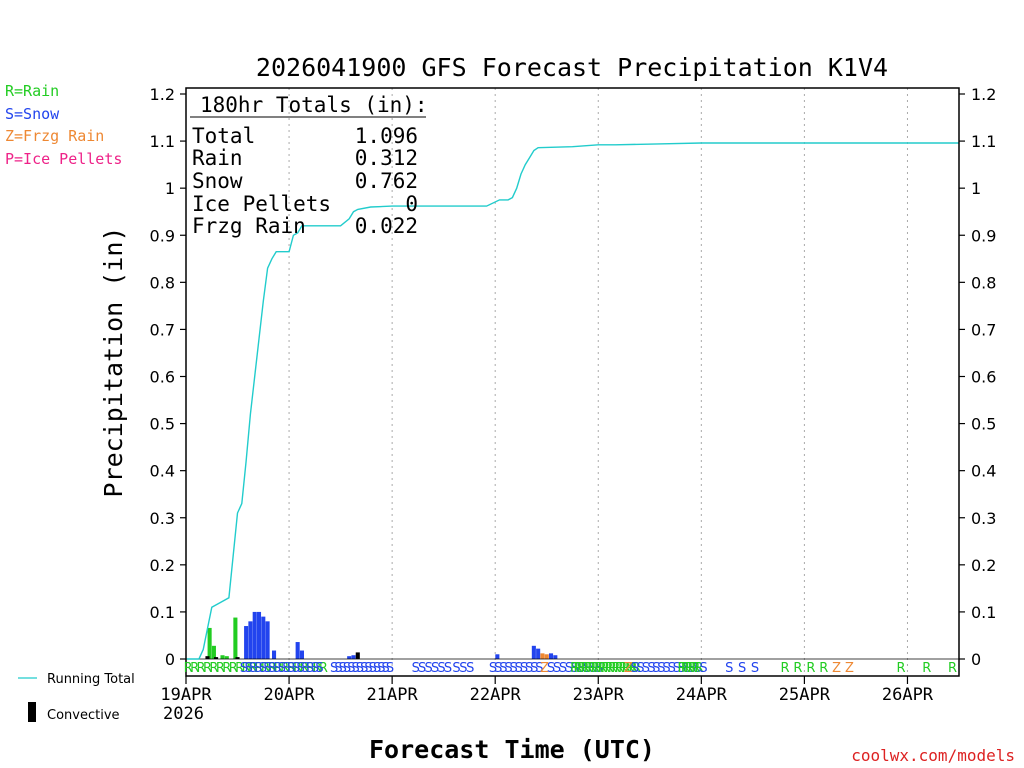 Image resolution: width=1024 pixels, height=768 pixels. Describe the element at coordinates (599, 695) in the screenshot. I see `x-tick-label: 23APR` at that location.